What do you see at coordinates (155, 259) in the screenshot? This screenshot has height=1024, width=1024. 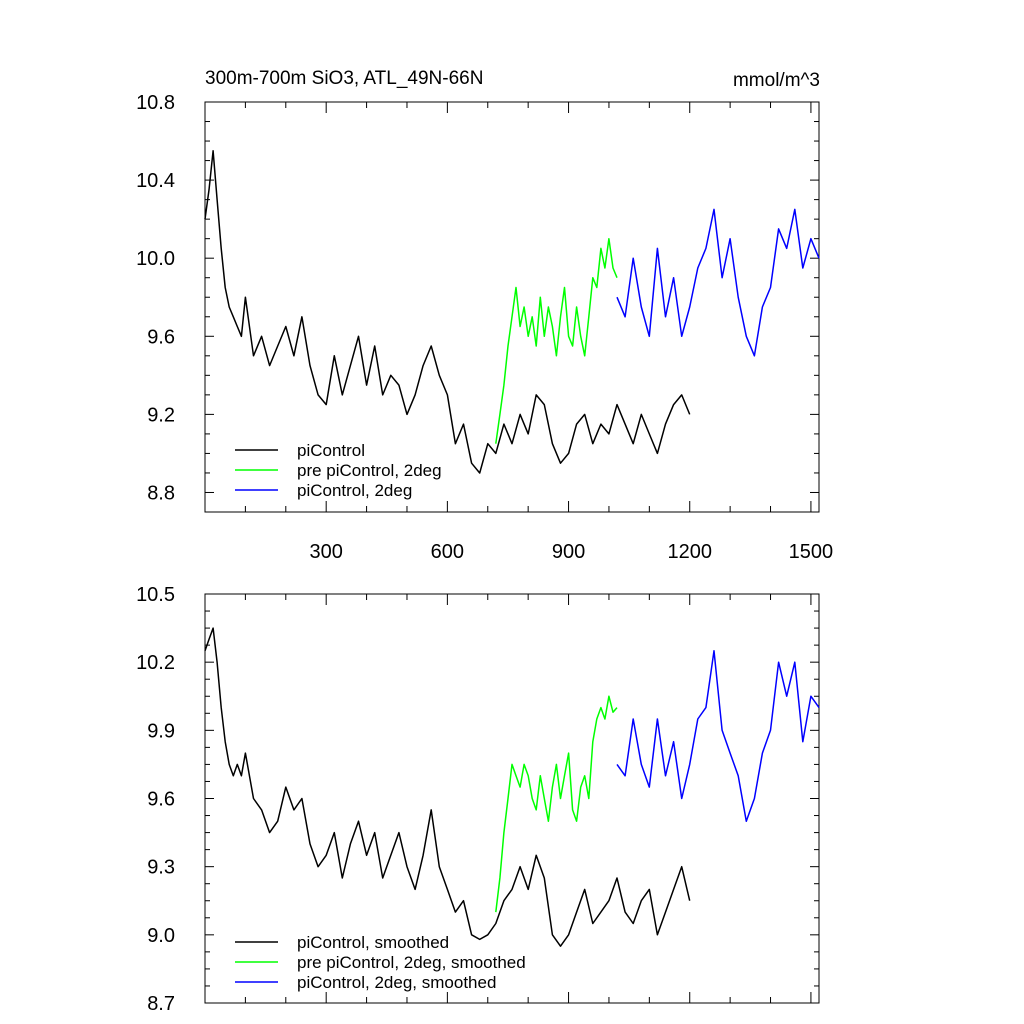 I see `y-tick-label: 10.0` at bounding box center [155, 259].